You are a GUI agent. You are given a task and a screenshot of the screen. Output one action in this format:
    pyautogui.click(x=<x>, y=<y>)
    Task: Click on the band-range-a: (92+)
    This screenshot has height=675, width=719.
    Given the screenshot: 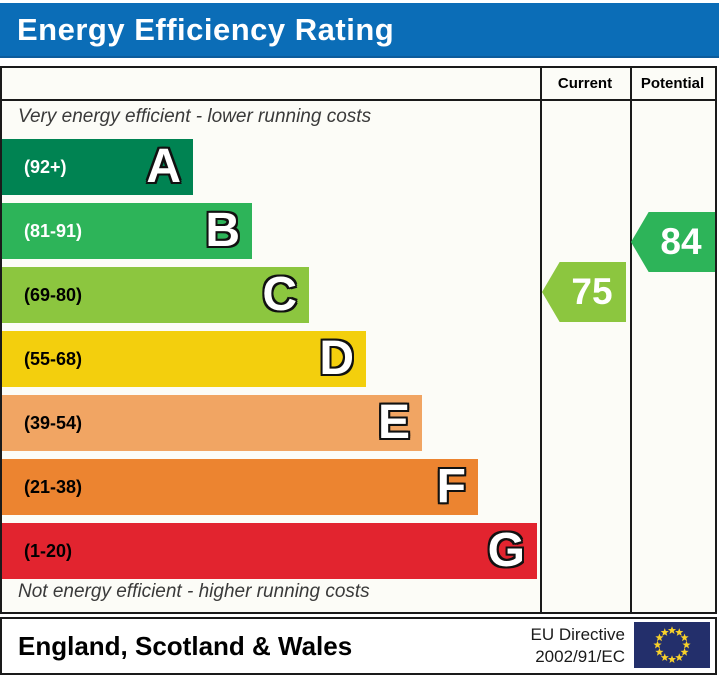 What is the action you would take?
    pyautogui.click(x=45, y=166)
    